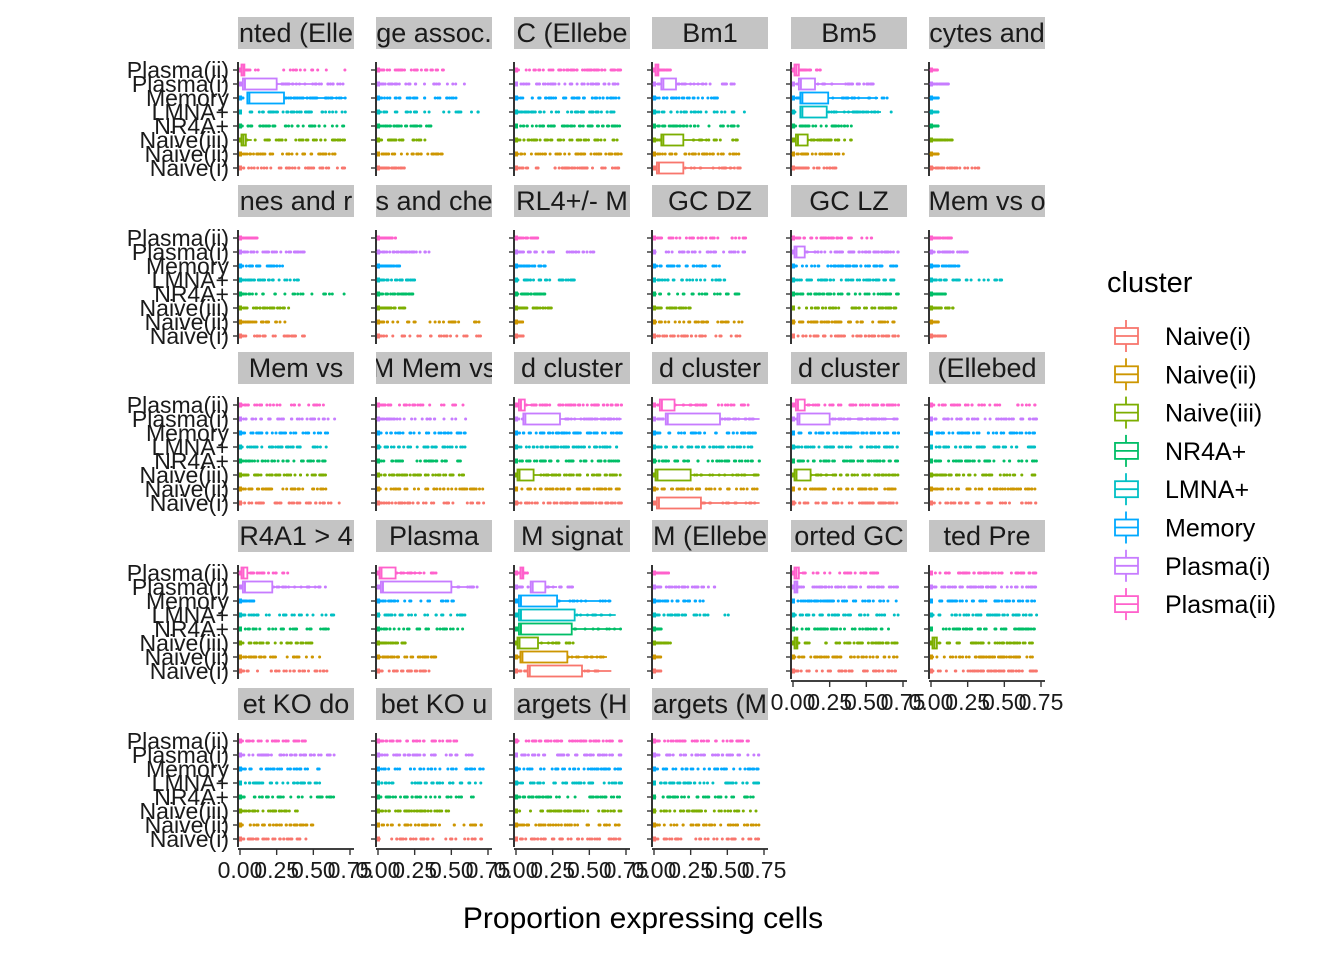  What do you see at coordinates (417, 98) in the screenshot?
I see `series-points-Memory` at bounding box center [417, 98].